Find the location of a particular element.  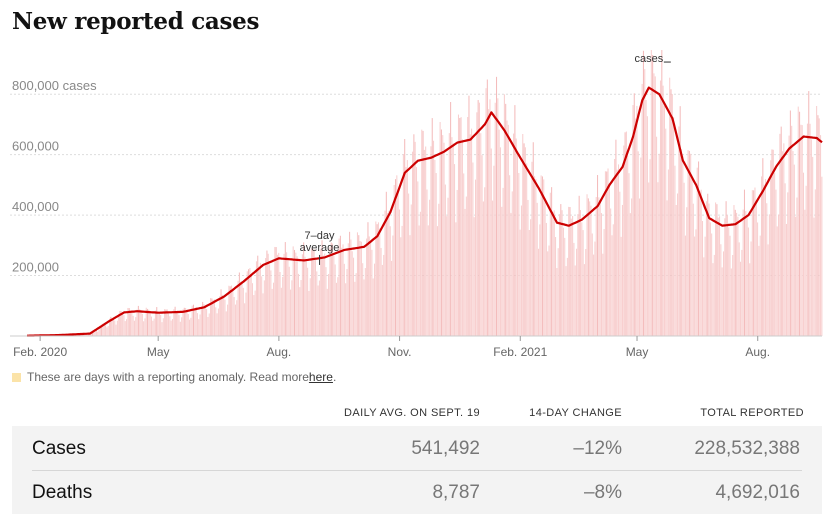

anomaly-note-end: . is located at coordinates (334, 377).